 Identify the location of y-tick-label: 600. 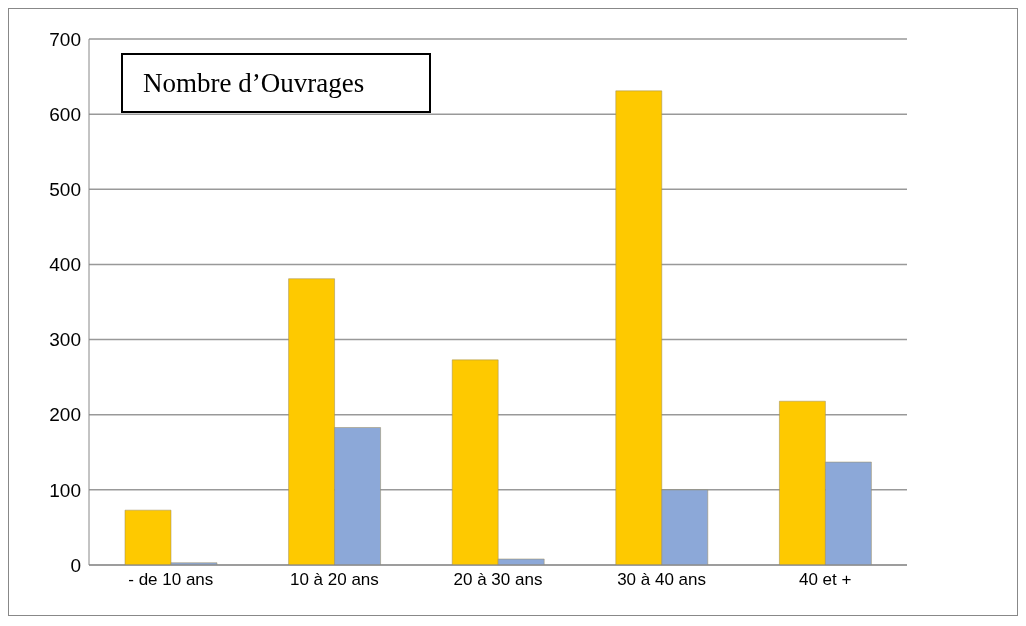
(65, 114).